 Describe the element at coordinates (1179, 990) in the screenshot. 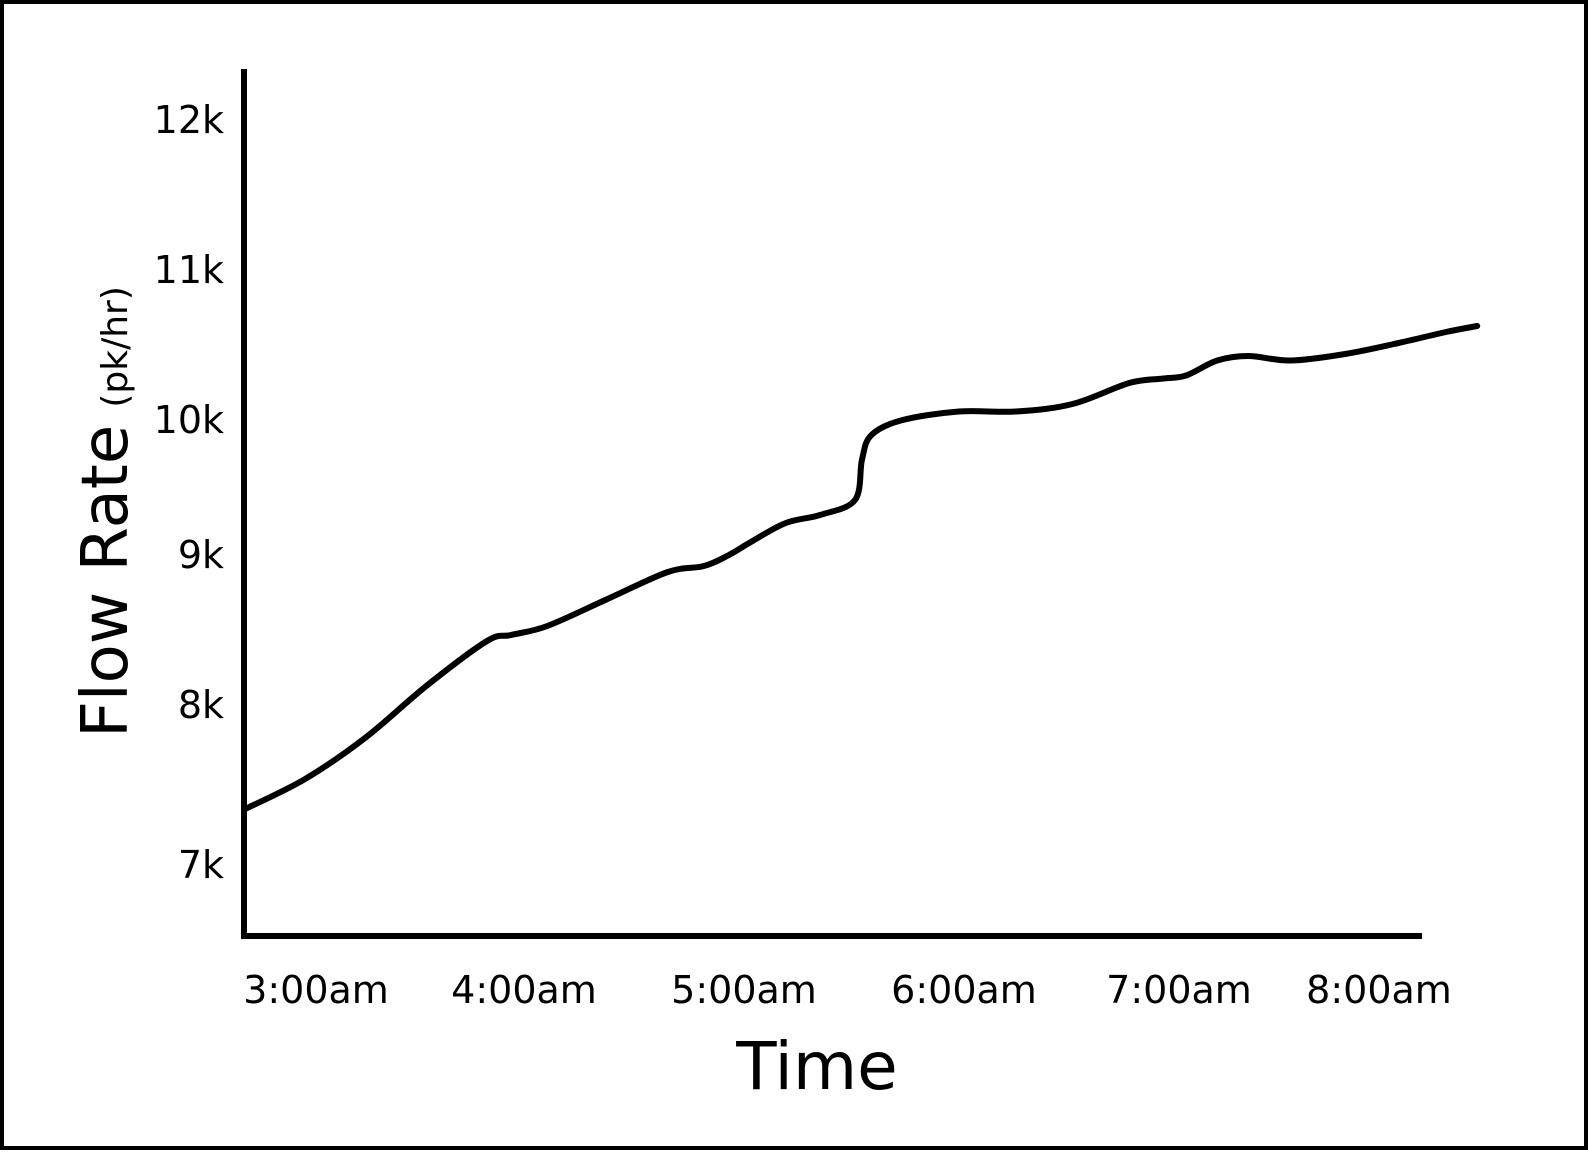

I see `x-tick-label: 7:00am` at that location.